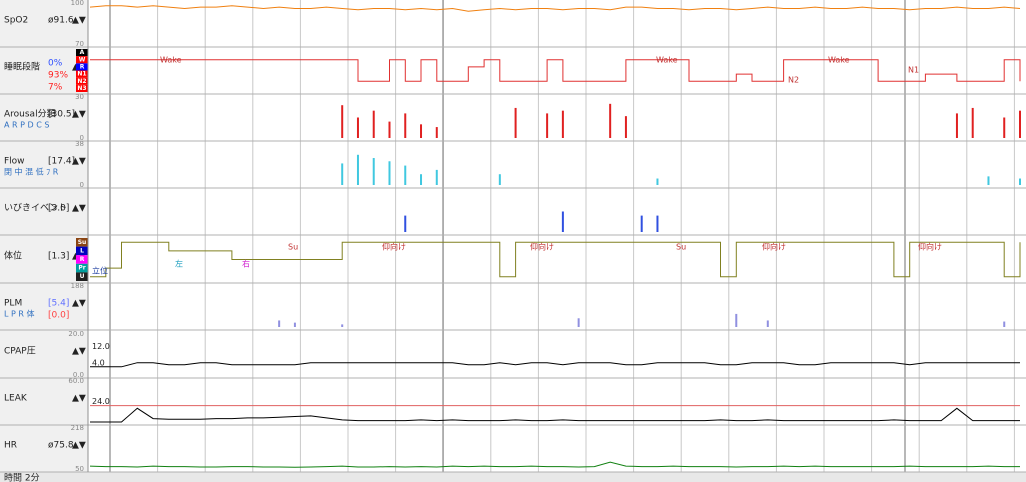 The height and width of the screenshot is (482, 1026). Describe the element at coordinates (76, 334) in the screenshot. I see `scale-label: 20.0` at that location.